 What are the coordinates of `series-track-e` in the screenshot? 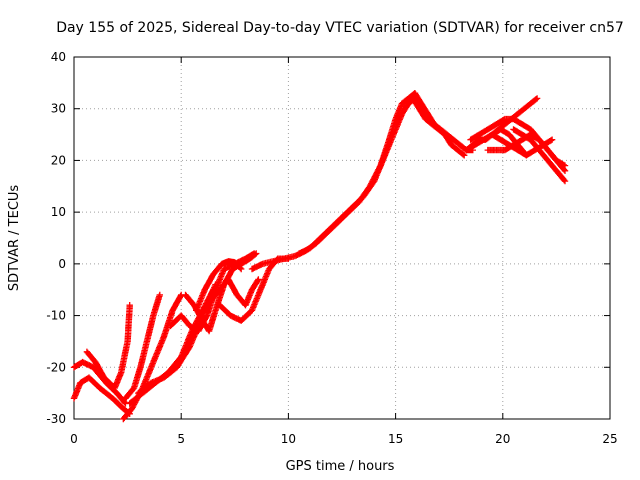 It's located at (142, 346).